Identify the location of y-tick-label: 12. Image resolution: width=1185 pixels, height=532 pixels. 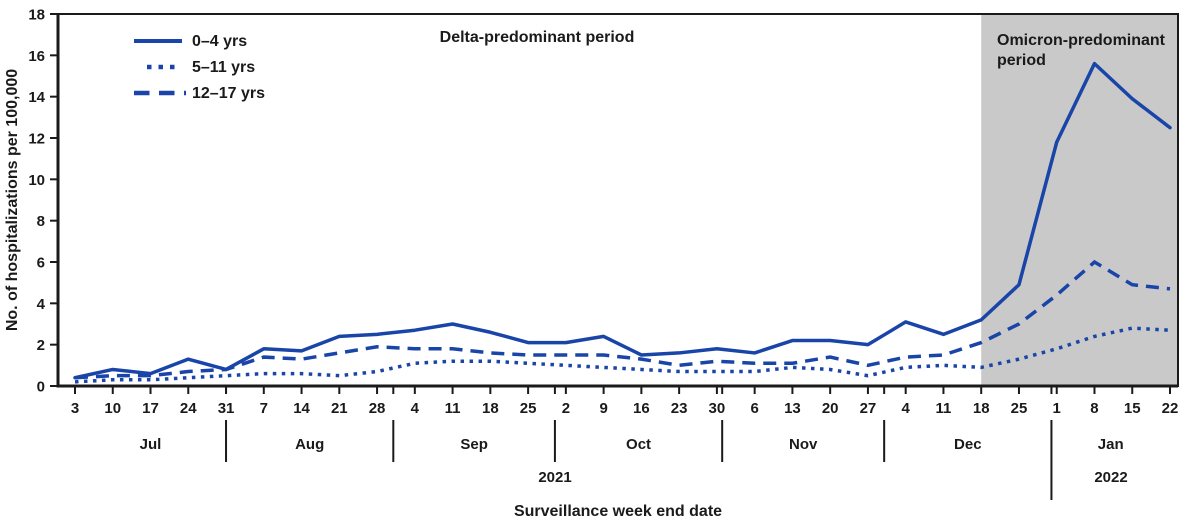
(36, 139).